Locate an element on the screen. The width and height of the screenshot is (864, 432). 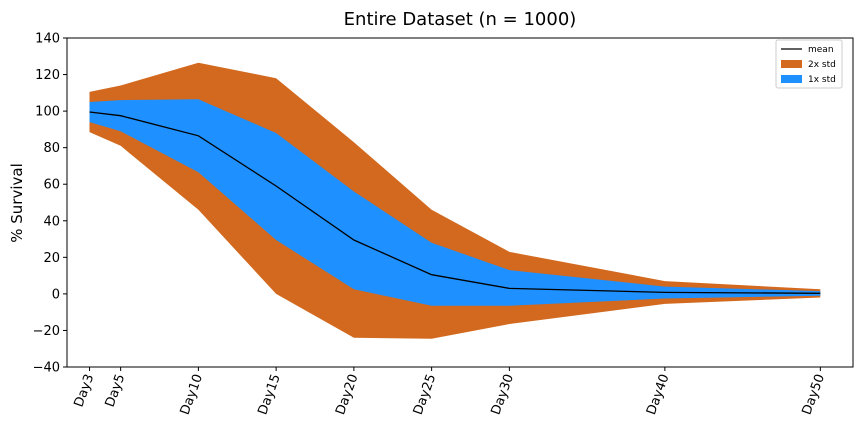
y-tick-label: 20 is located at coordinates (51, 258).